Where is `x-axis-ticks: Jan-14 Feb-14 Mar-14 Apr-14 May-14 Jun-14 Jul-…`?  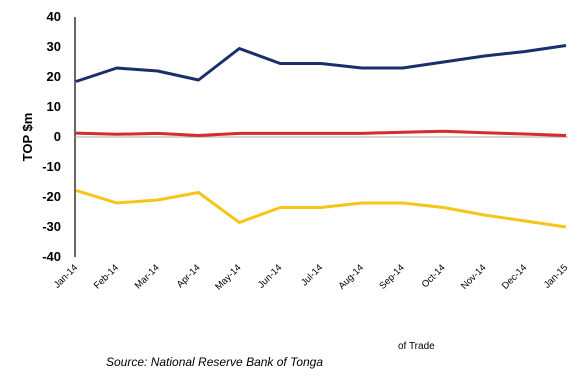
x-axis-ticks: Jan-14 Feb-14 Mar-14 Apr-14 May-14 Jun-14 Jul-… is located at coordinates (310, 277).